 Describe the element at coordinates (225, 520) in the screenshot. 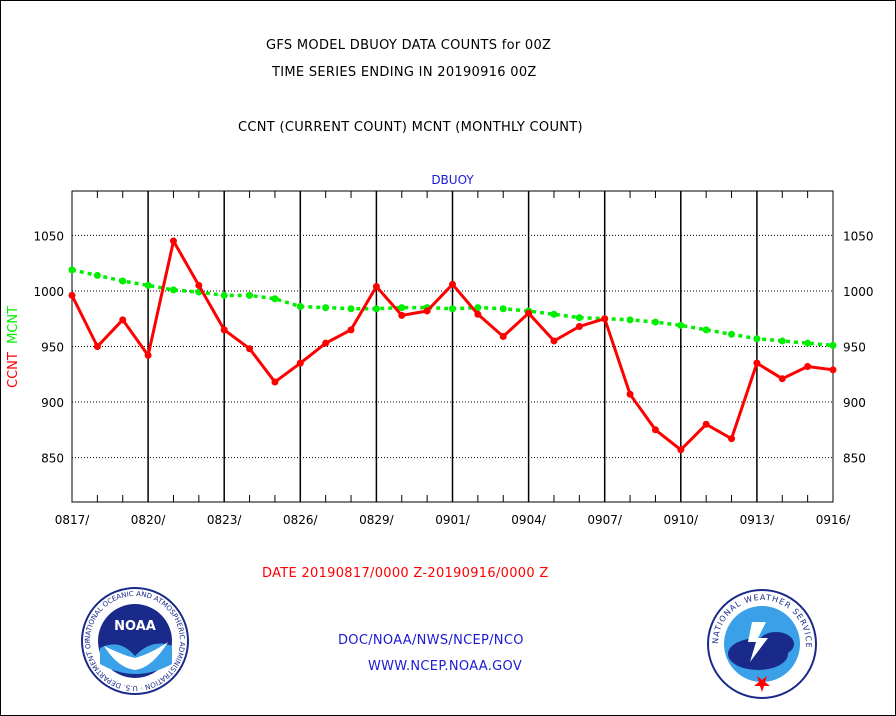

I see `x-tick-label-2: 0823/` at that location.